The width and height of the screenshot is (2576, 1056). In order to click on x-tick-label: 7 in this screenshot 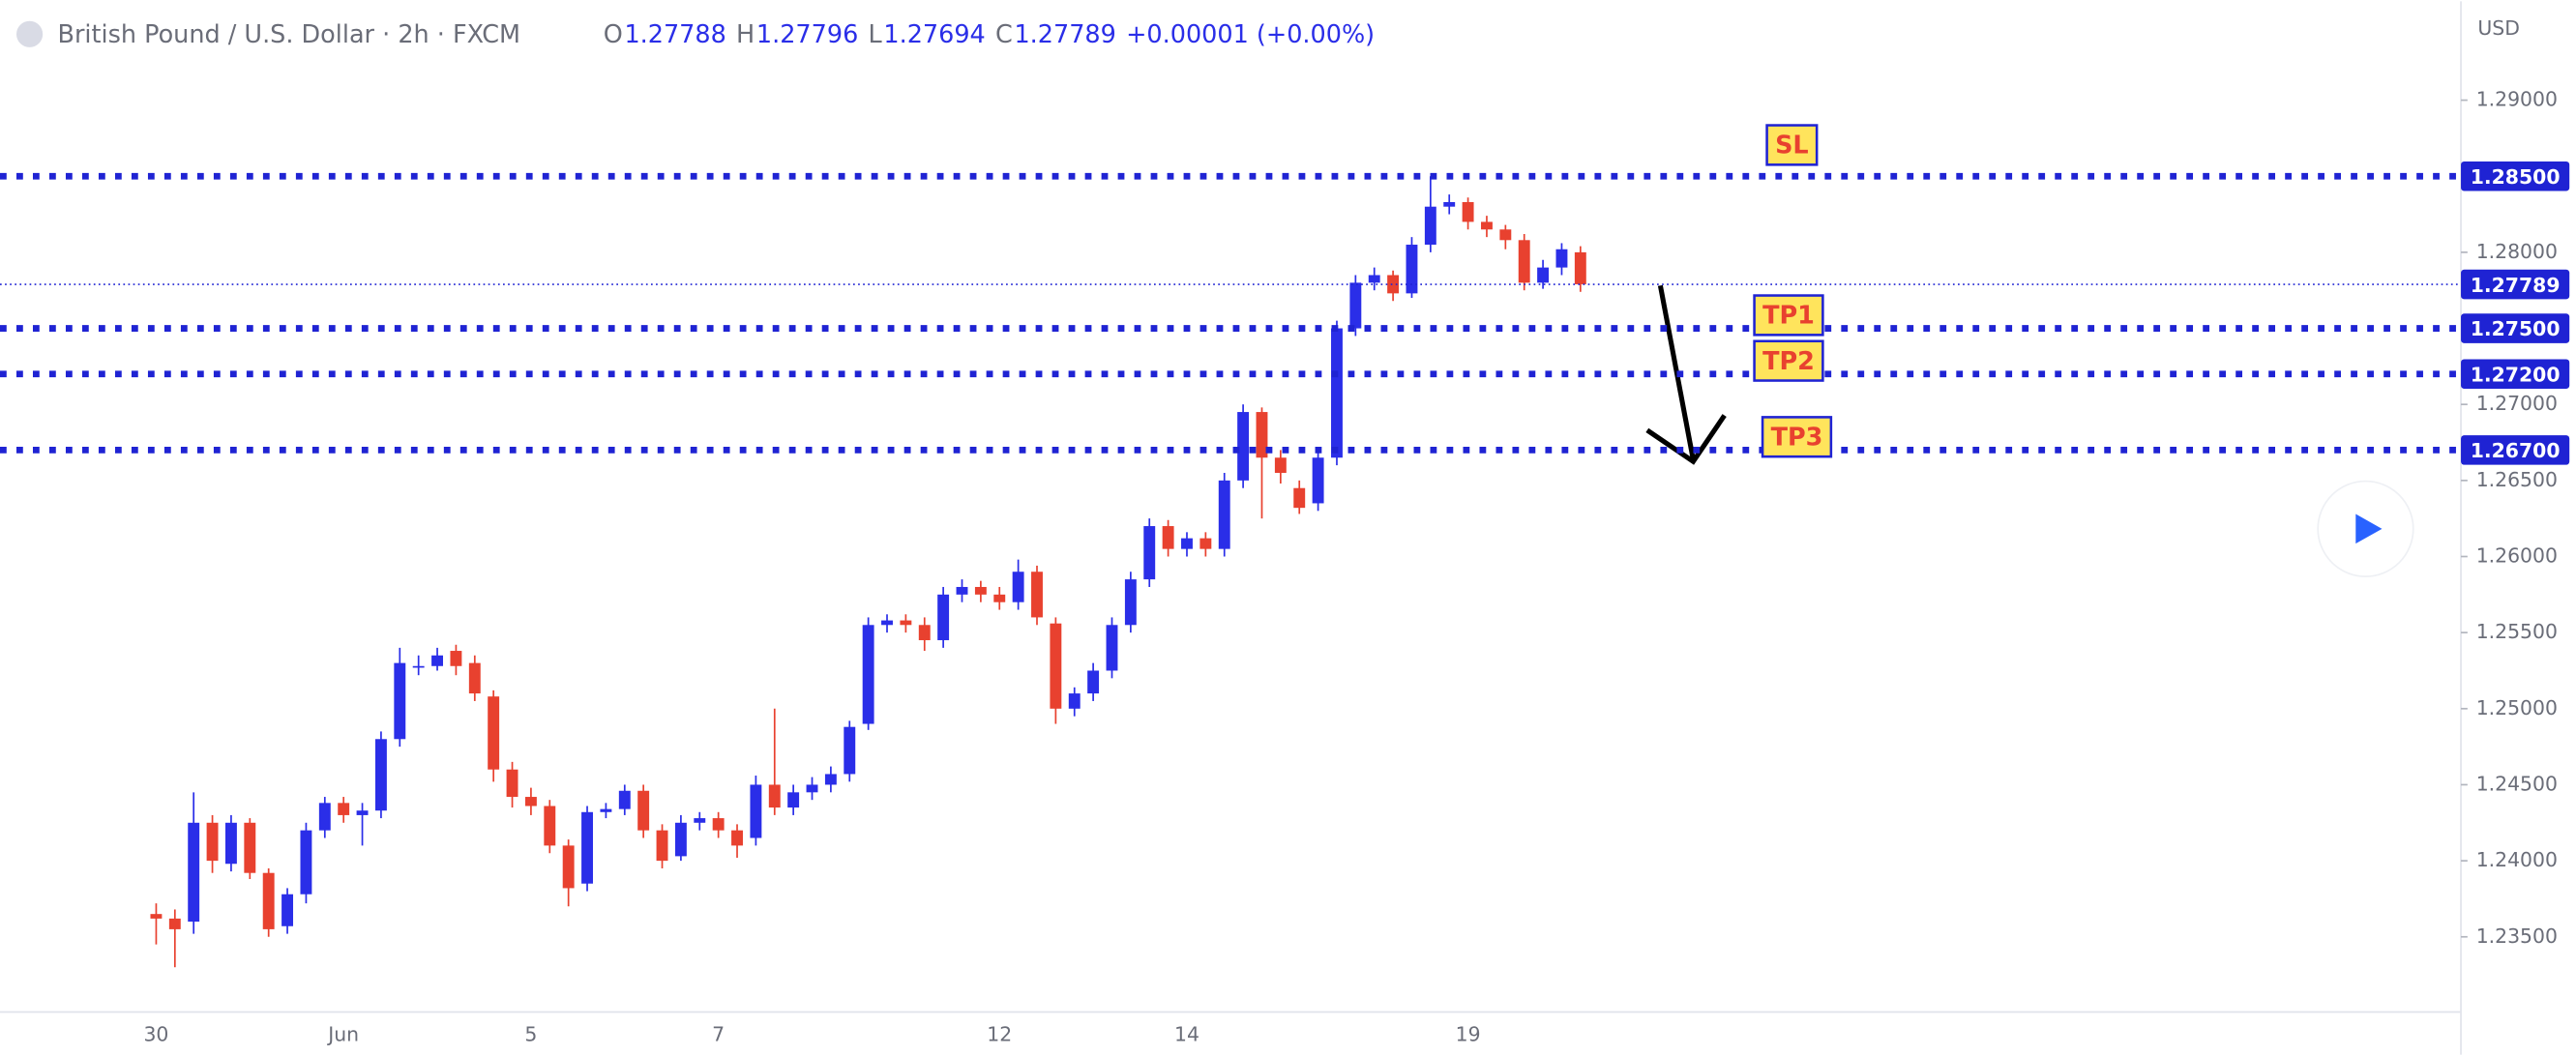, I will do `click(719, 1034)`.